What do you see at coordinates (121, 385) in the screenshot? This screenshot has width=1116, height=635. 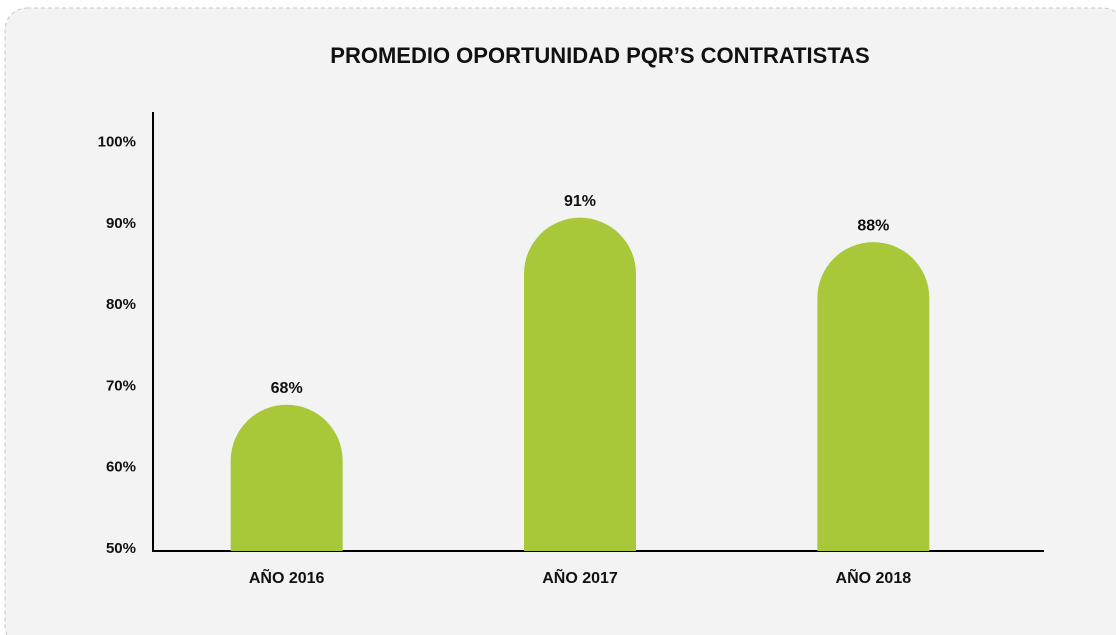 I see `y-tick-label: 70%` at bounding box center [121, 385].